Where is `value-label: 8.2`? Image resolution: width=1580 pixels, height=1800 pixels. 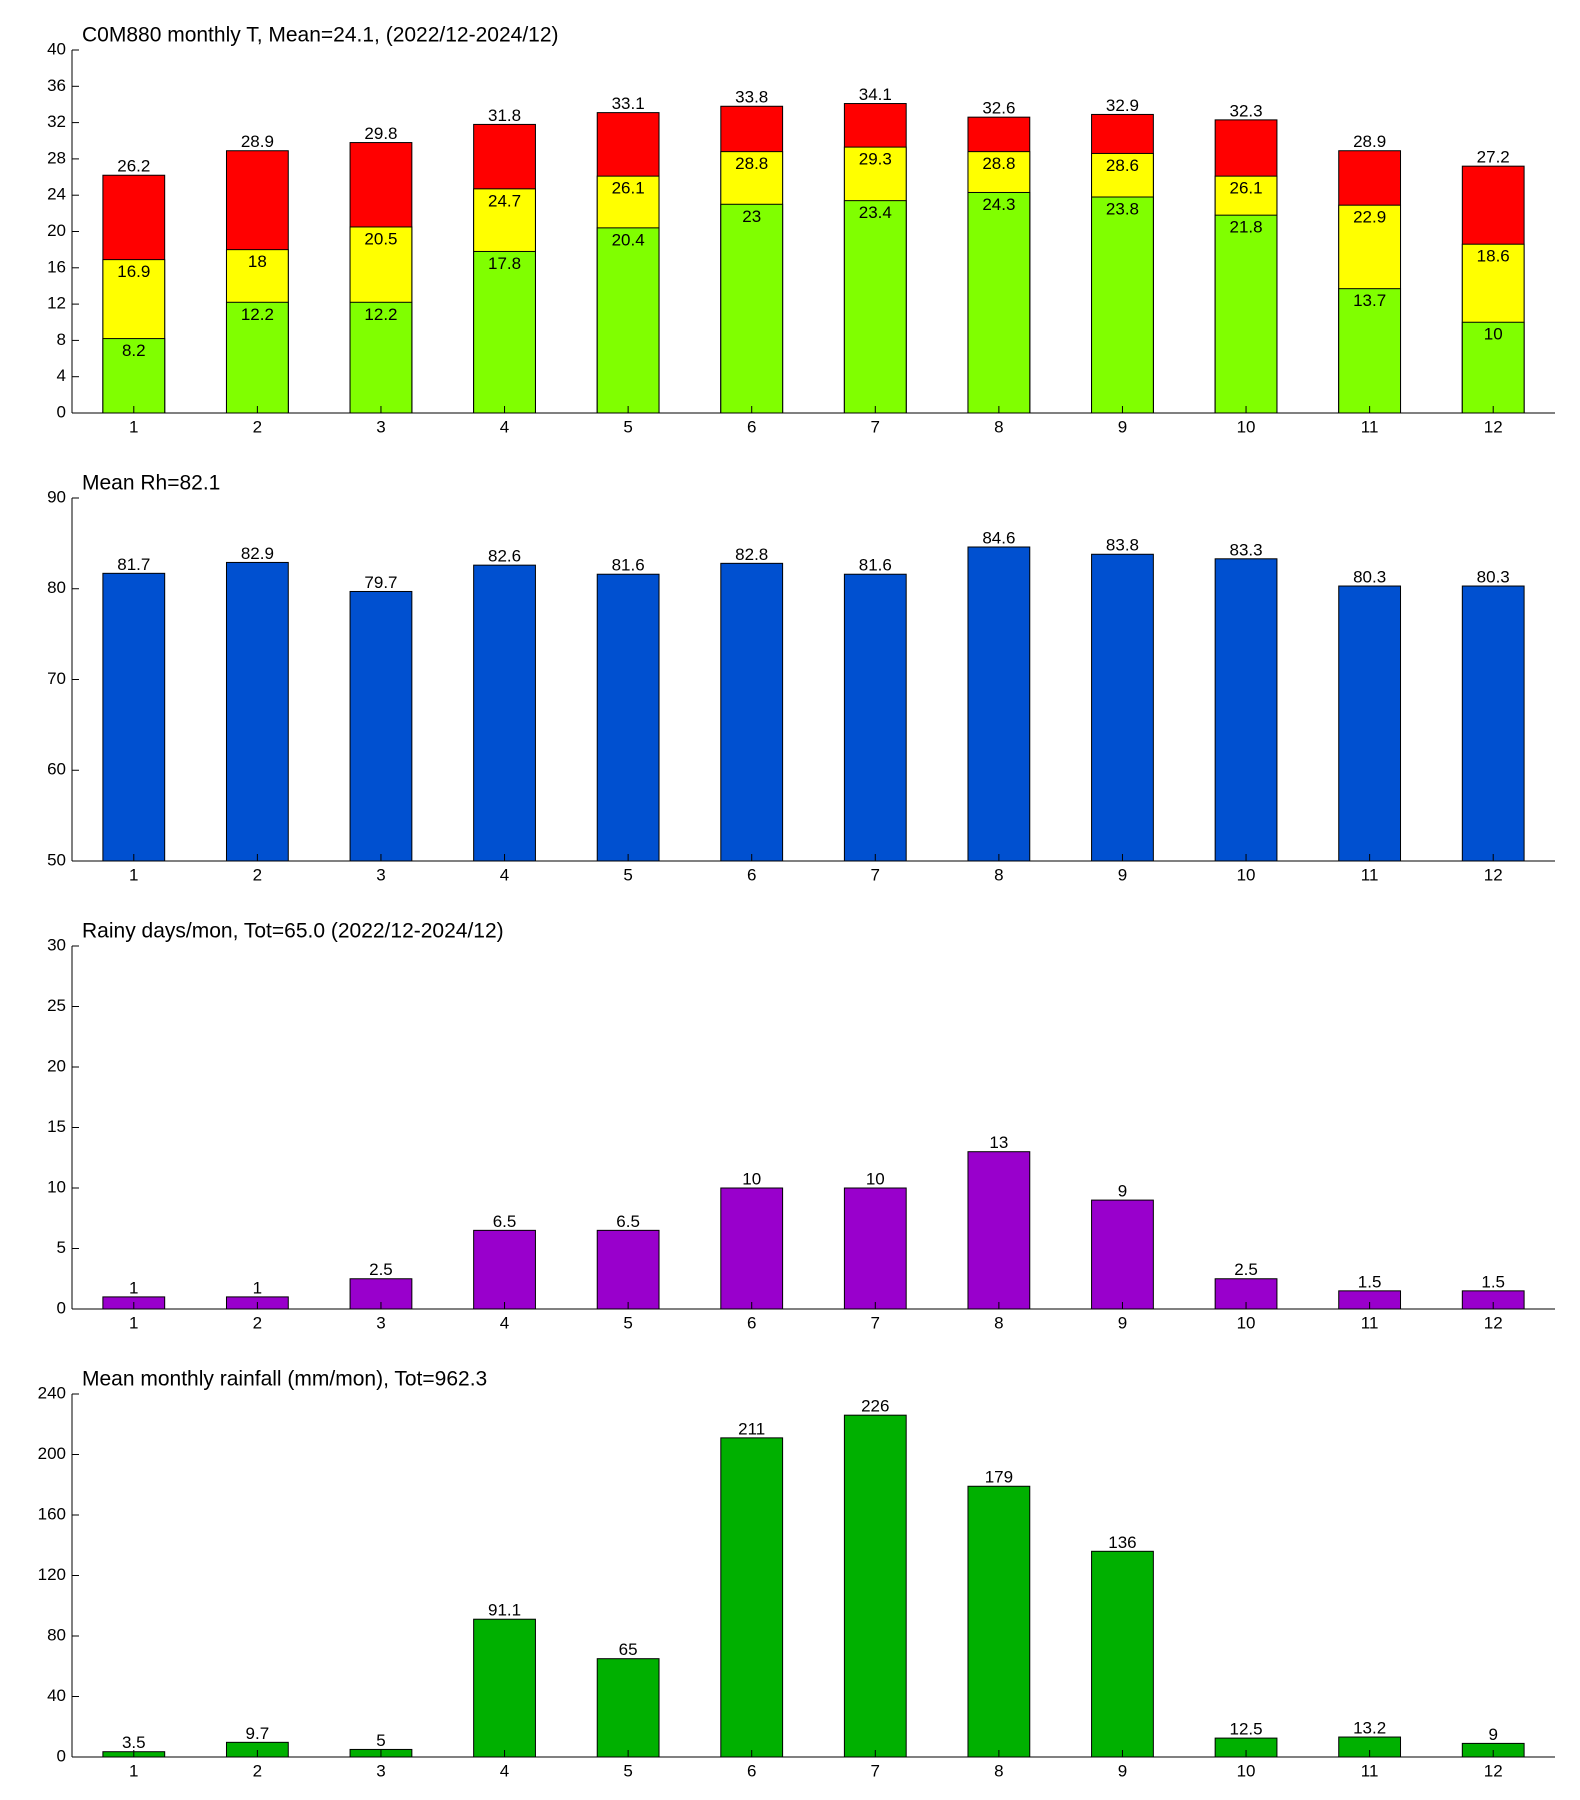
value-label: 8.2 is located at coordinates (134, 350).